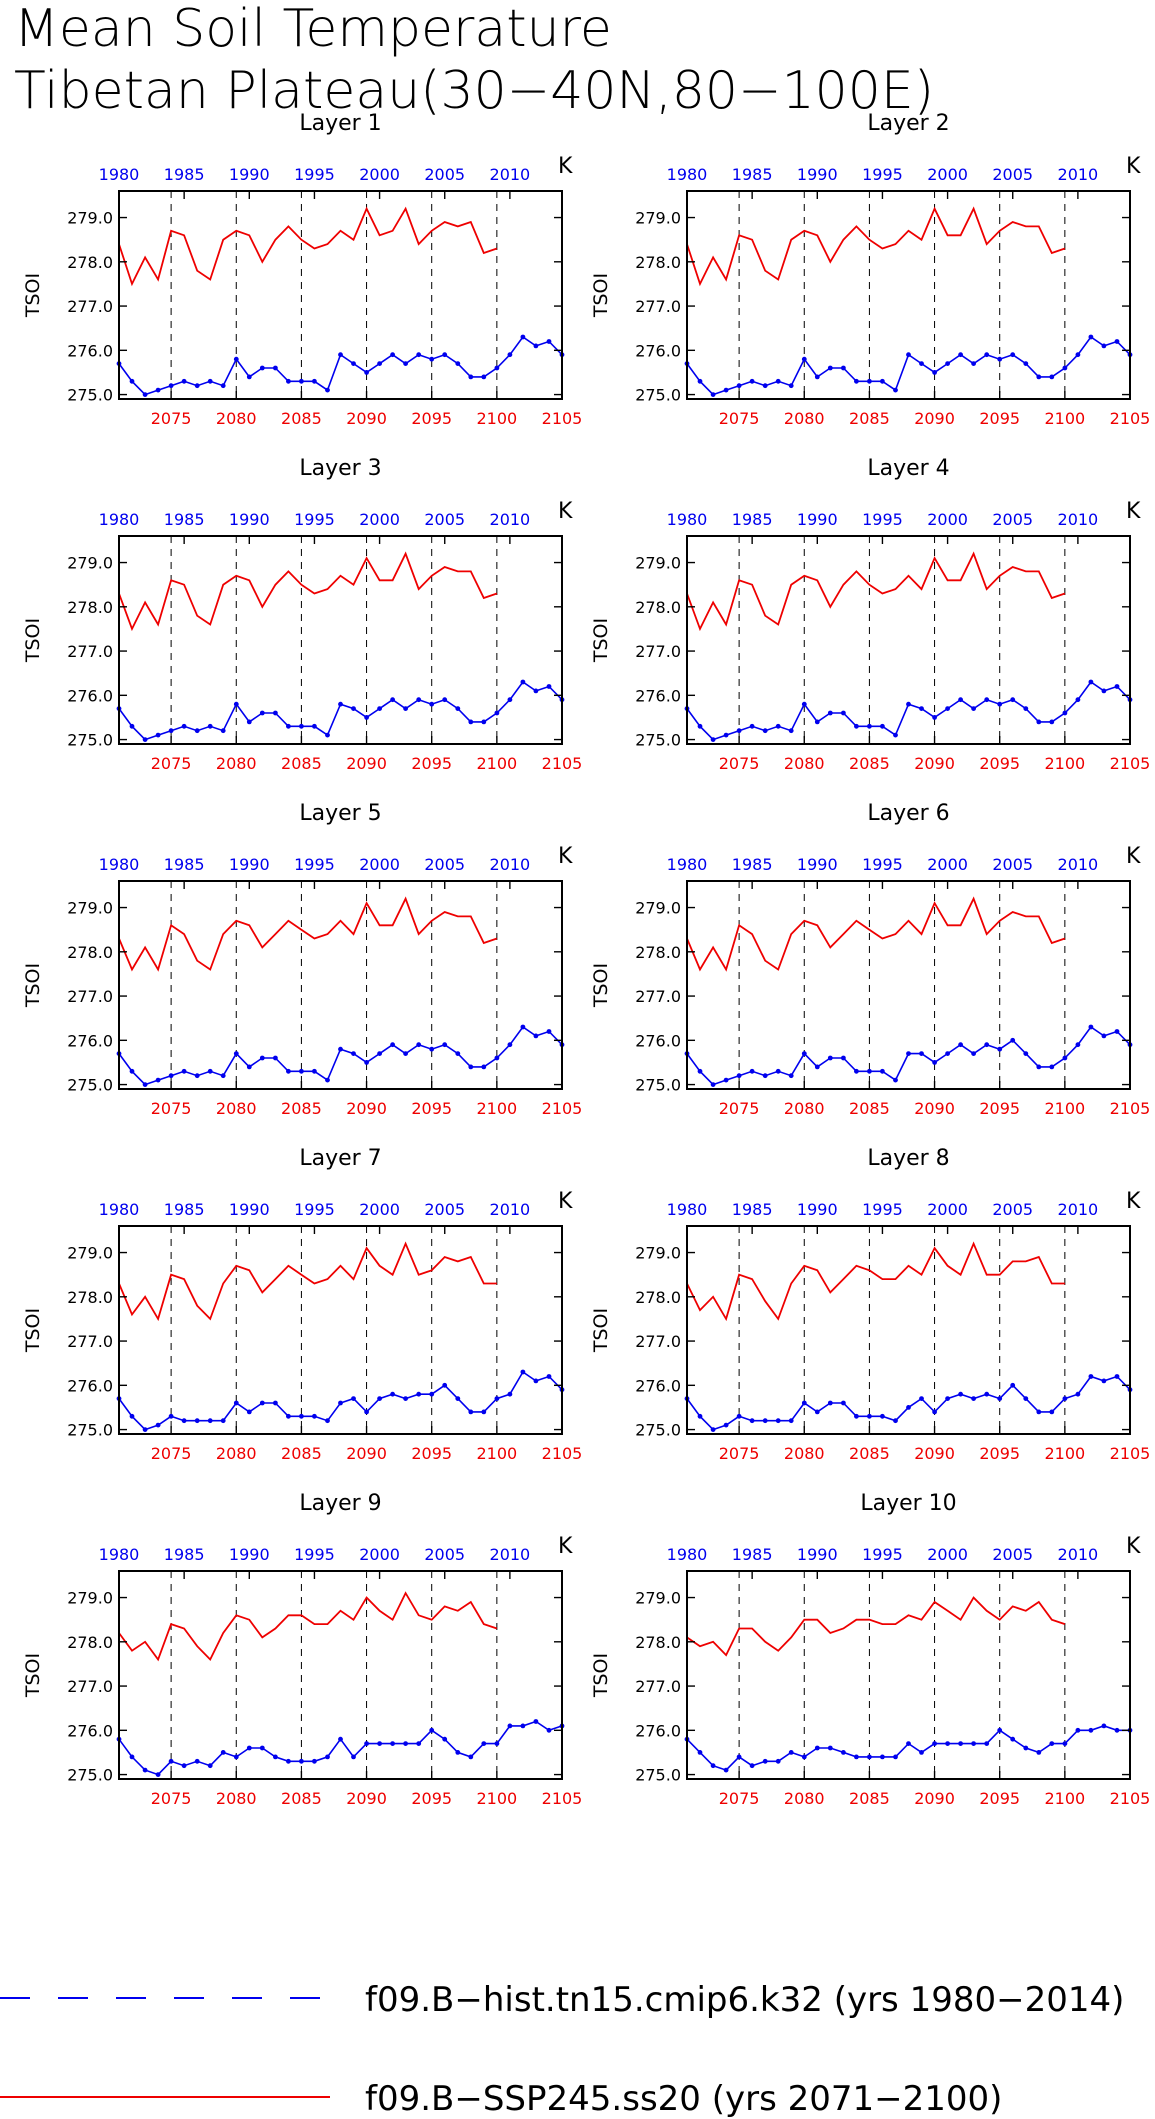 This screenshot has height=2119, width=1155. What do you see at coordinates (431, 1453) in the screenshot?
I see `x-tick-label-bottom: 2095` at bounding box center [431, 1453].